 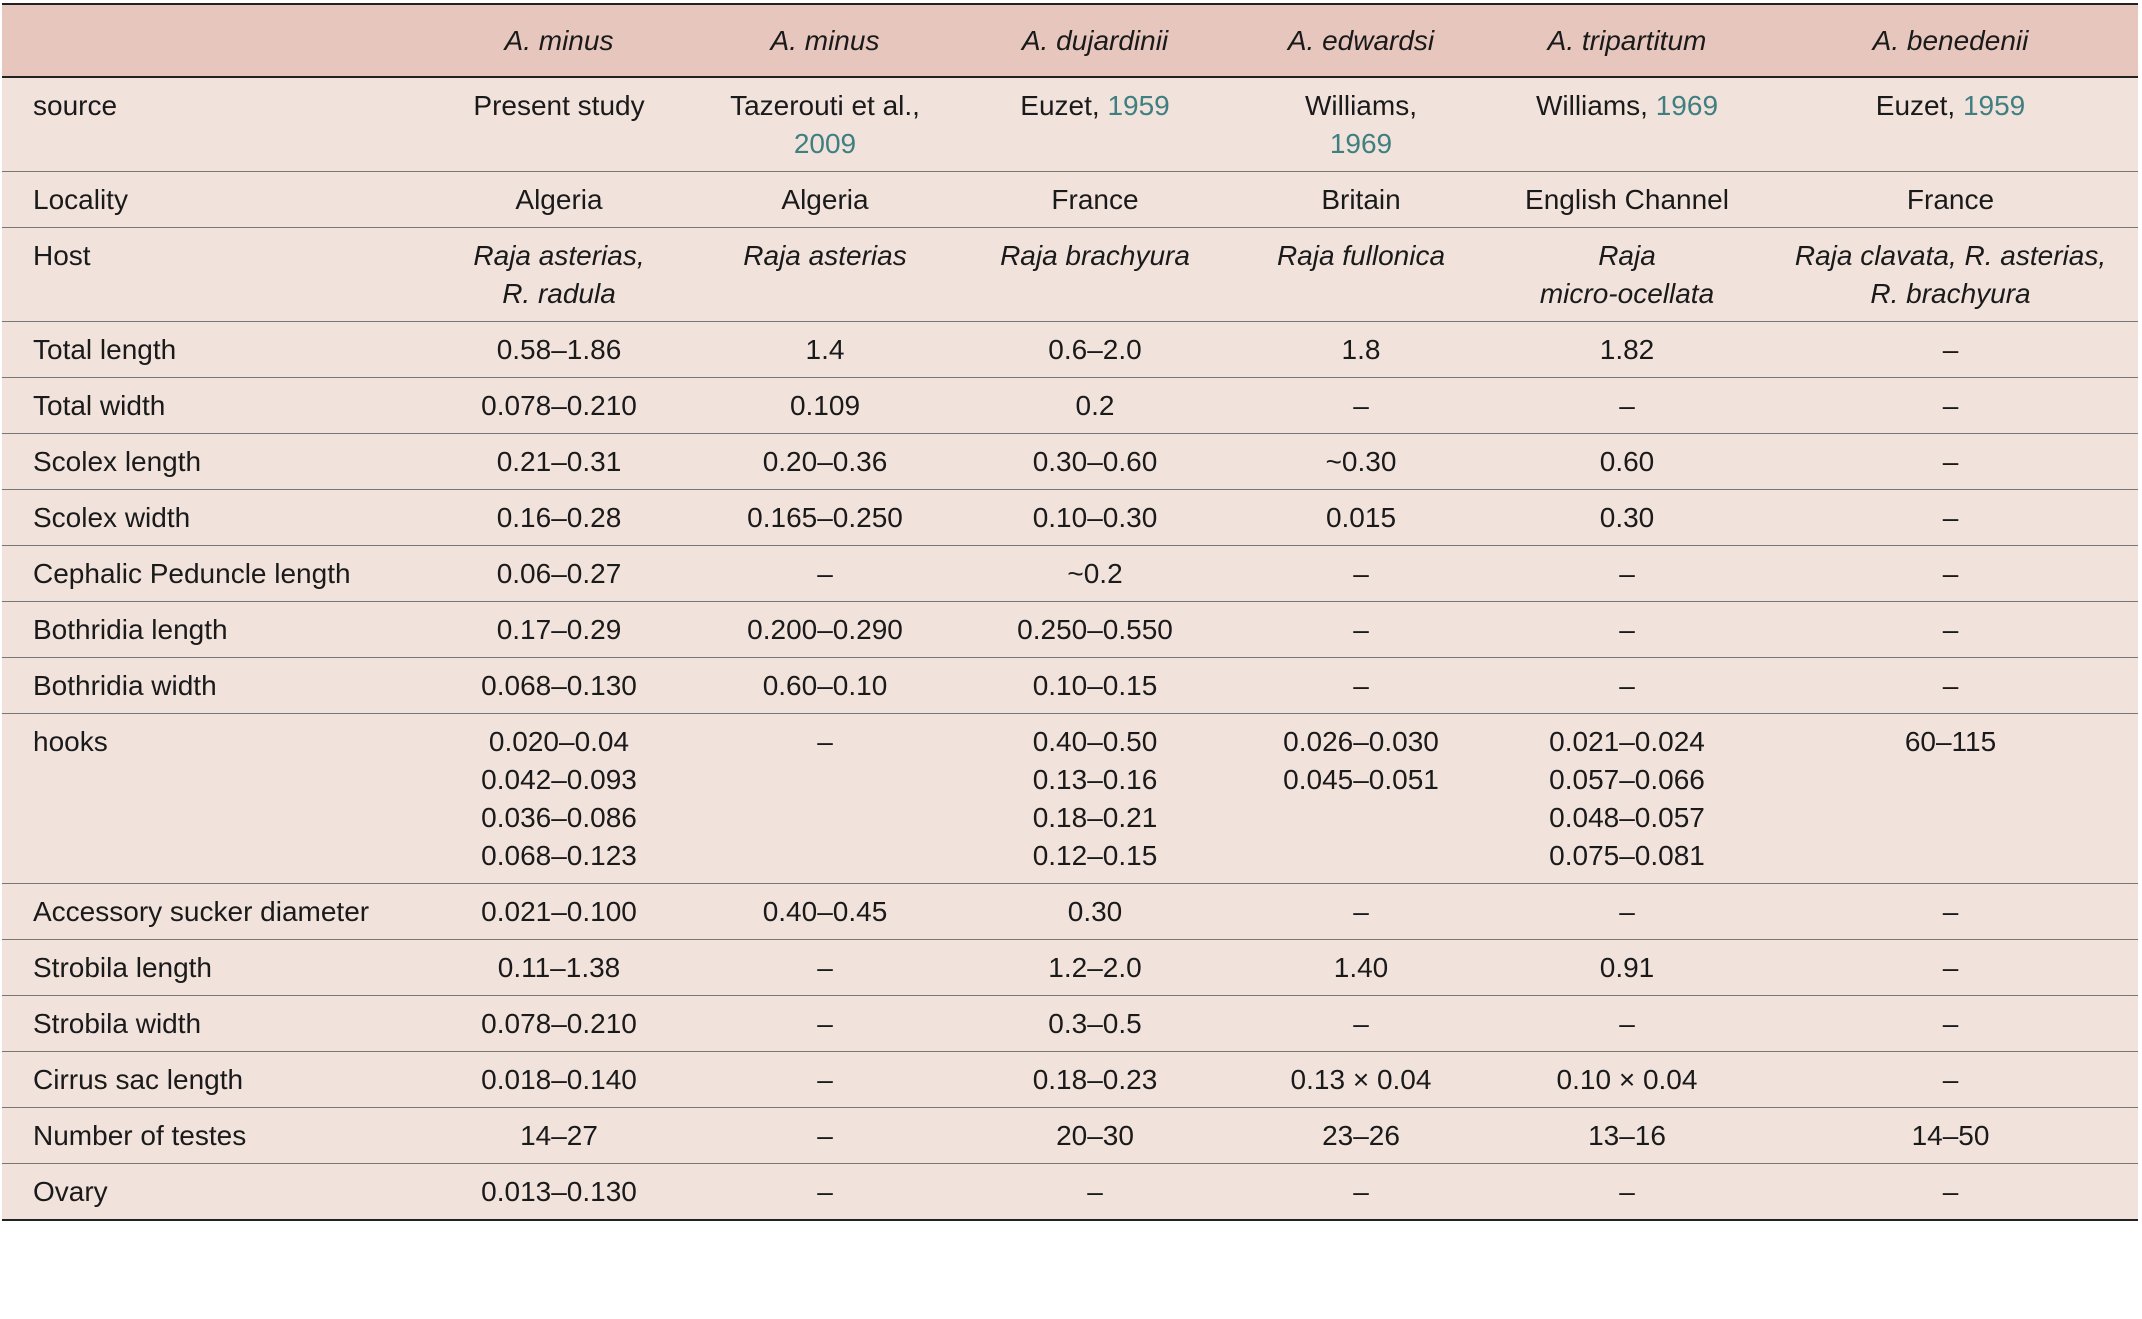 I want to click on value-line: 0.250–0.550, so click(x=1095, y=629).